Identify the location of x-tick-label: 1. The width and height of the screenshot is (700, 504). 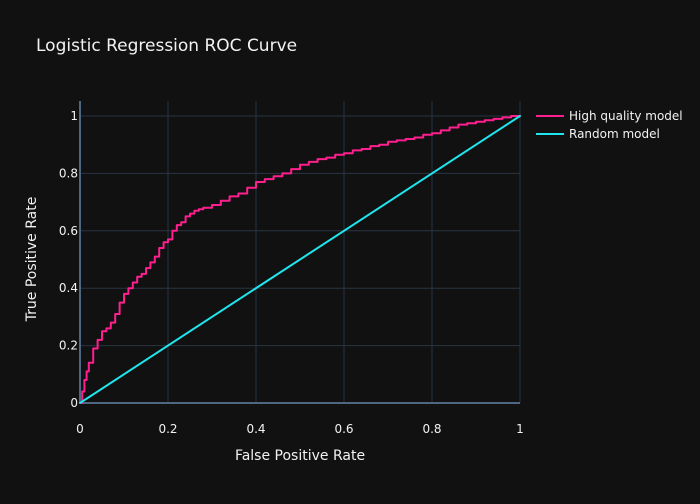
(520, 429).